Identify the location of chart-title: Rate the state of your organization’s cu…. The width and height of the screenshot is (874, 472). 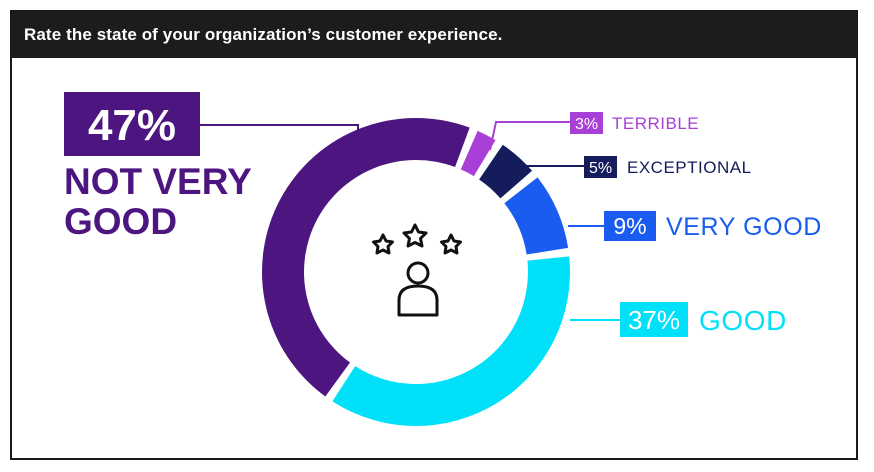
(263, 34).